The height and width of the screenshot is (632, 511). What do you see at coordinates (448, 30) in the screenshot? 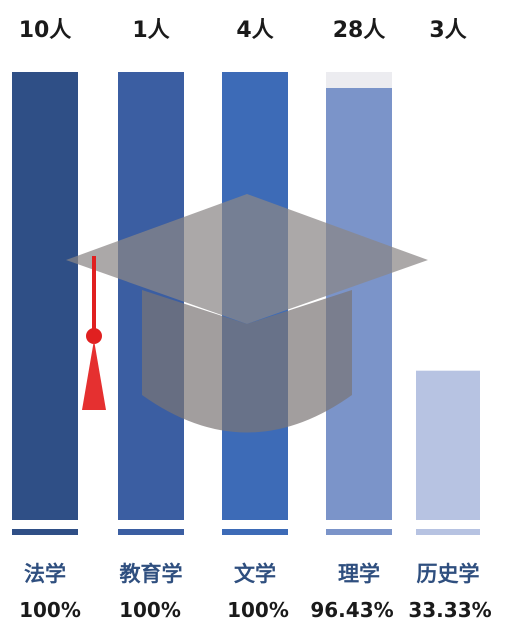
I see `count-label-5: 3人` at bounding box center [448, 30].